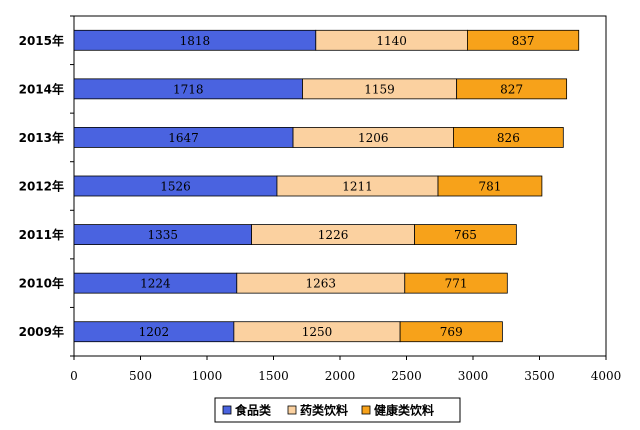  What do you see at coordinates (74, 376) in the screenshot?
I see `x-tick-label: 0` at bounding box center [74, 376].